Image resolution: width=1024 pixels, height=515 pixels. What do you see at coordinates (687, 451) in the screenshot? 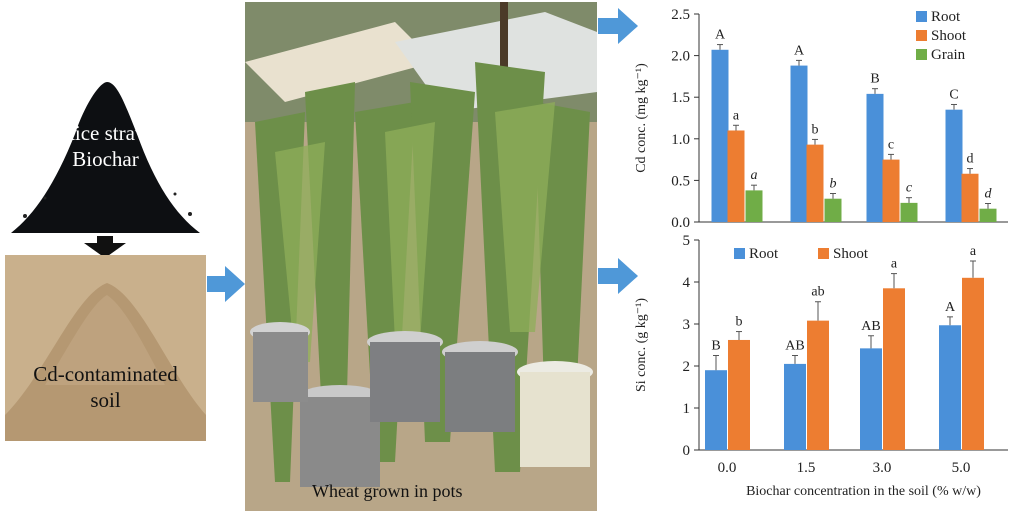
I see `y-tick-label: 0` at bounding box center [687, 451].